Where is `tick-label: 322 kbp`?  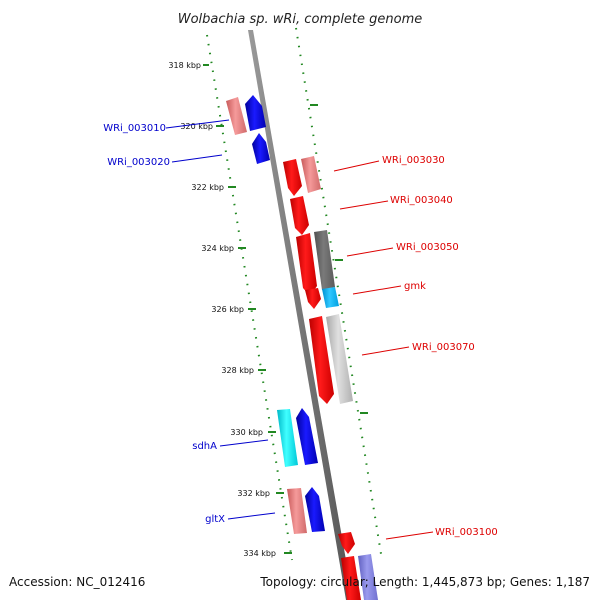 tick-label: 322 kbp is located at coordinates (207, 187).